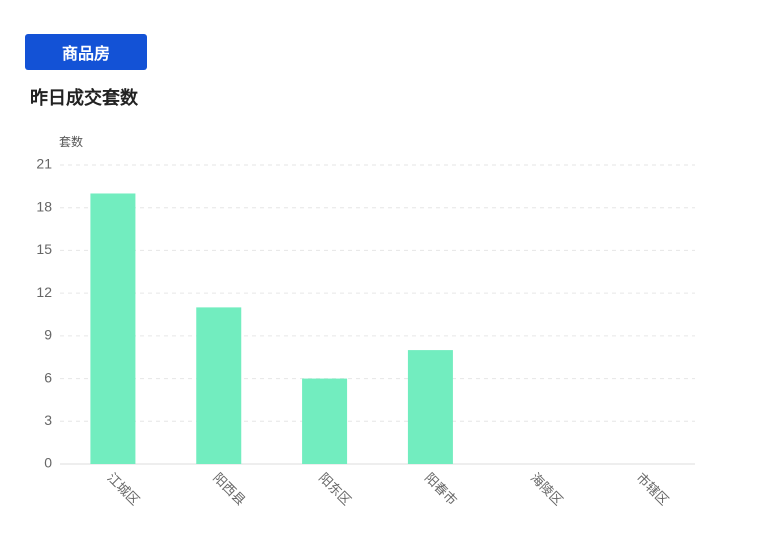 This screenshot has width=764, height=543. What do you see at coordinates (48, 420) in the screenshot?
I see `y-tick-label: 3` at bounding box center [48, 420].